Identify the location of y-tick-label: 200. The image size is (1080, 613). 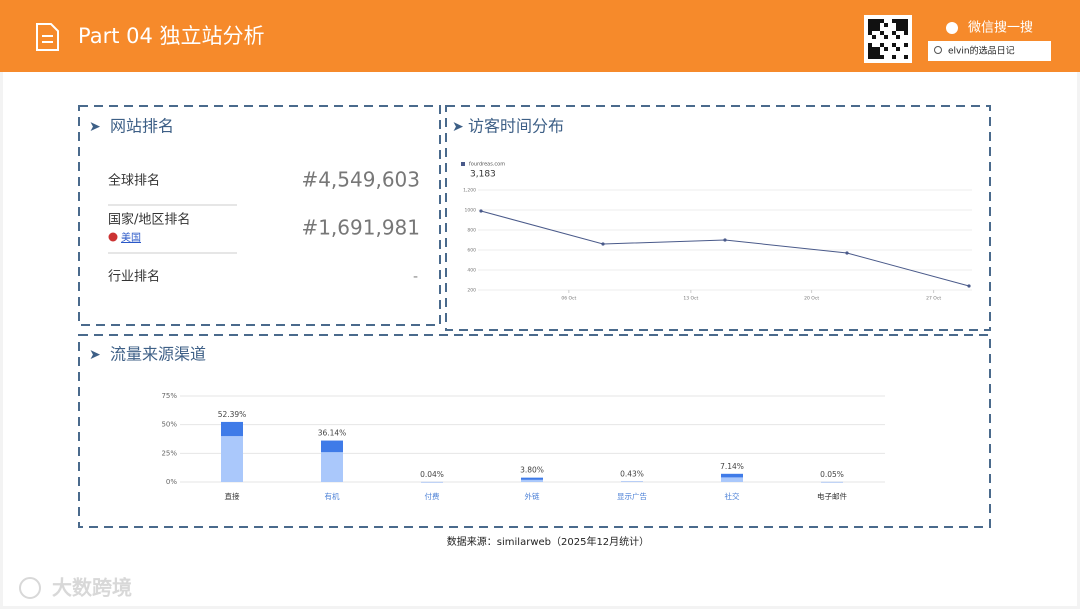
(471, 291).